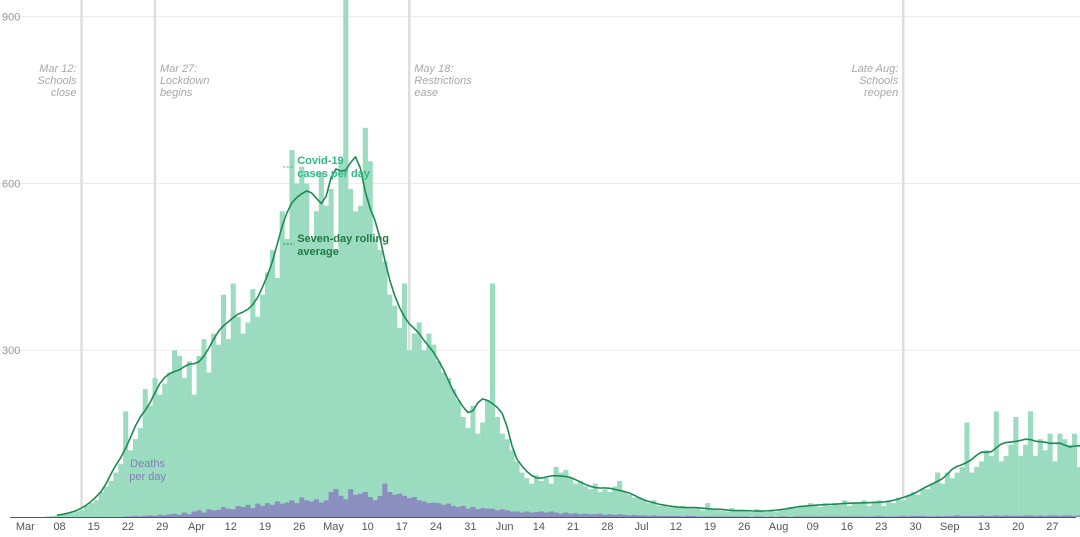 The image size is (1080, 537). I want to click on deaths-series-label: Deaths, so click(147, 464).